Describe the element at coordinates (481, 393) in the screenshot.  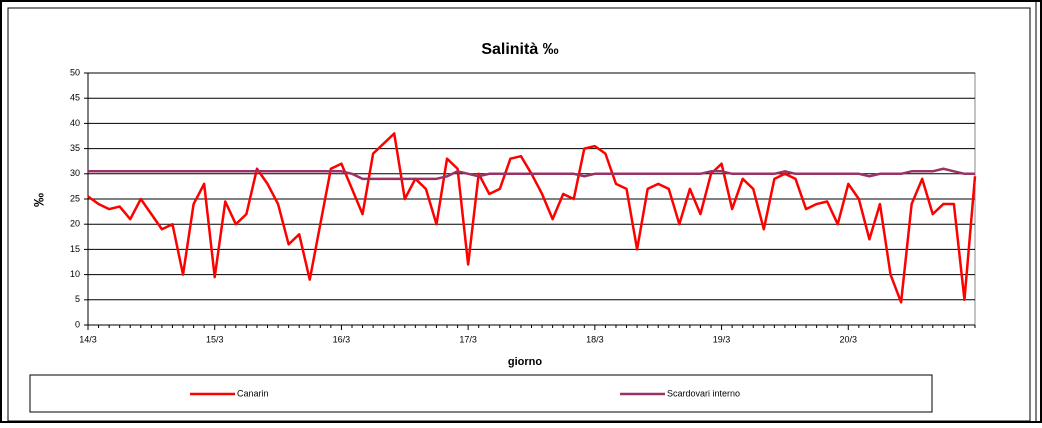
I see `legend` at that location.